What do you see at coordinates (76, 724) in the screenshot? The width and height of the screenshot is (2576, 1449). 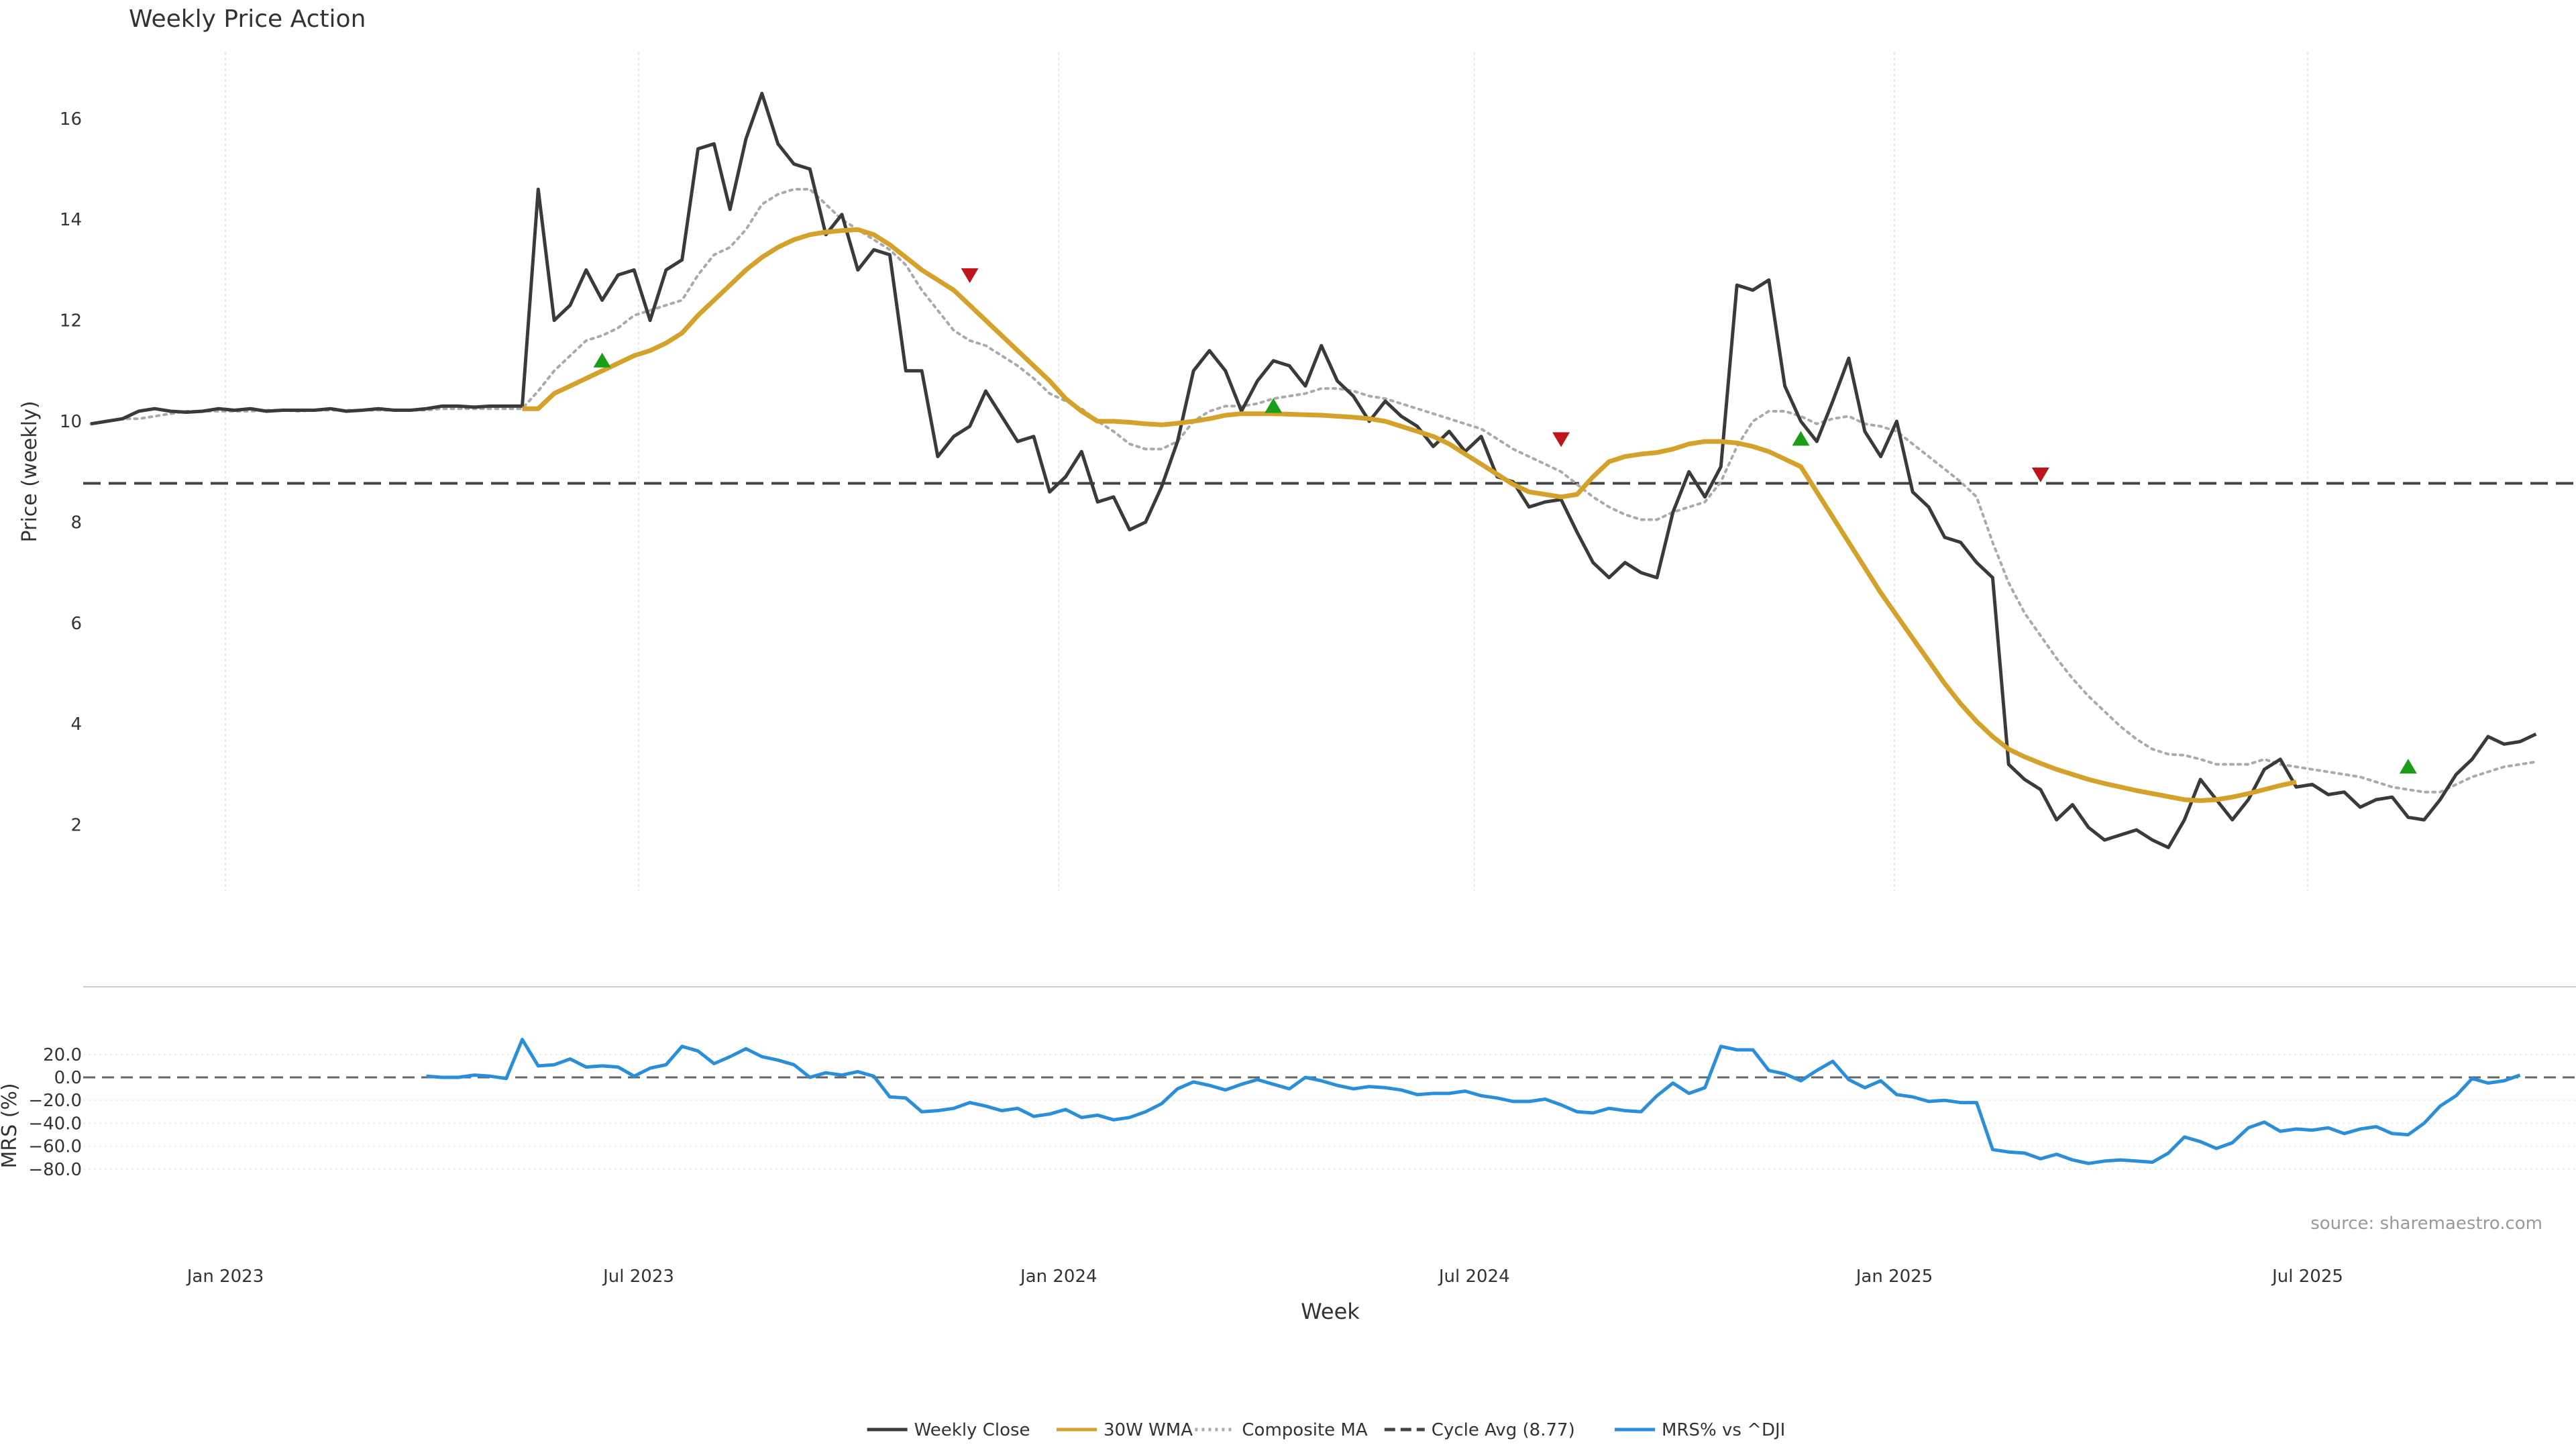 I see `price-y-tick-label: 4` at bounding box center [76, 724].